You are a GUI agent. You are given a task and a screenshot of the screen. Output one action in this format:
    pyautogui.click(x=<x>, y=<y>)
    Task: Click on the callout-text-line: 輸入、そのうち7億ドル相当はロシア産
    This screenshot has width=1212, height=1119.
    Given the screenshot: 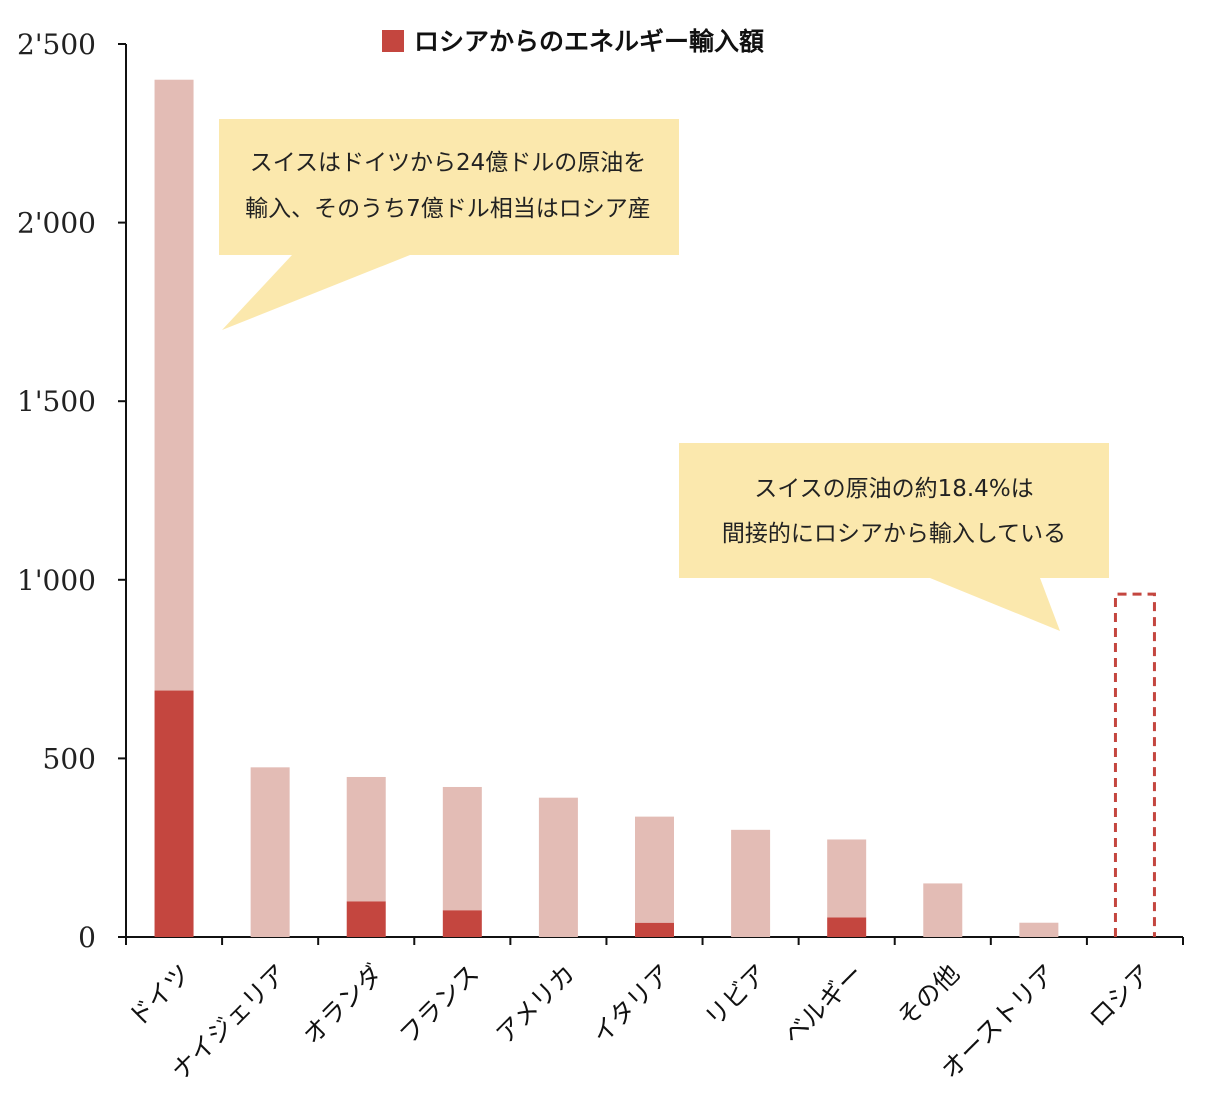 What is the action you would take?
    pyautogui.click(x=448, y=209)
    